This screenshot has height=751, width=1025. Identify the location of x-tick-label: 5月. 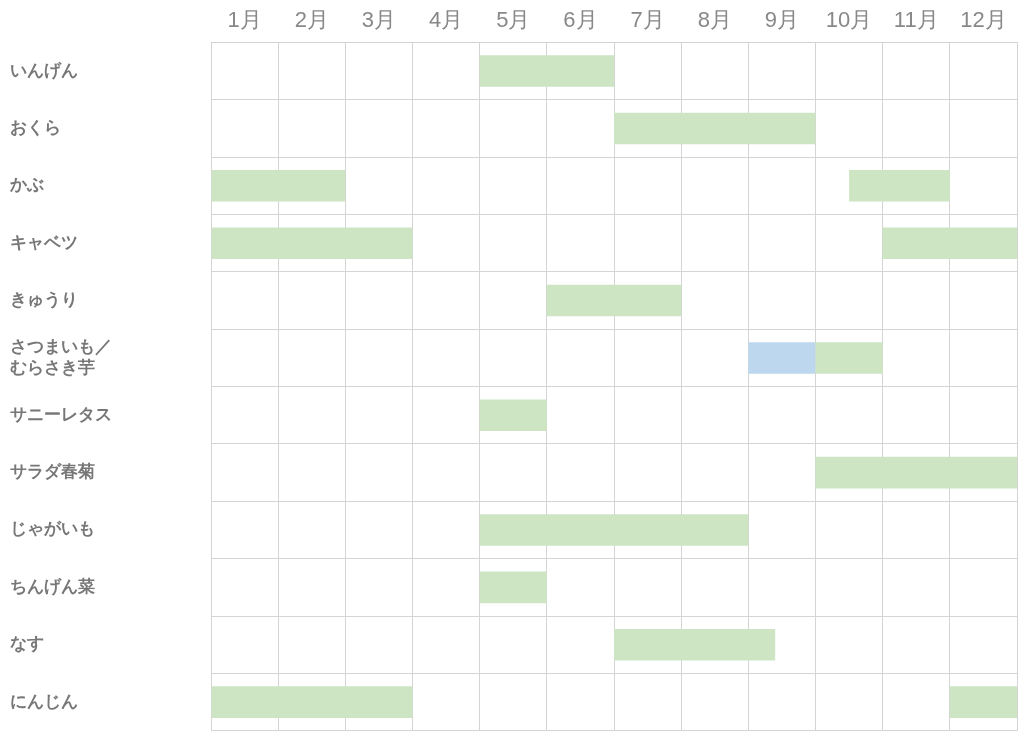
(513, 20).